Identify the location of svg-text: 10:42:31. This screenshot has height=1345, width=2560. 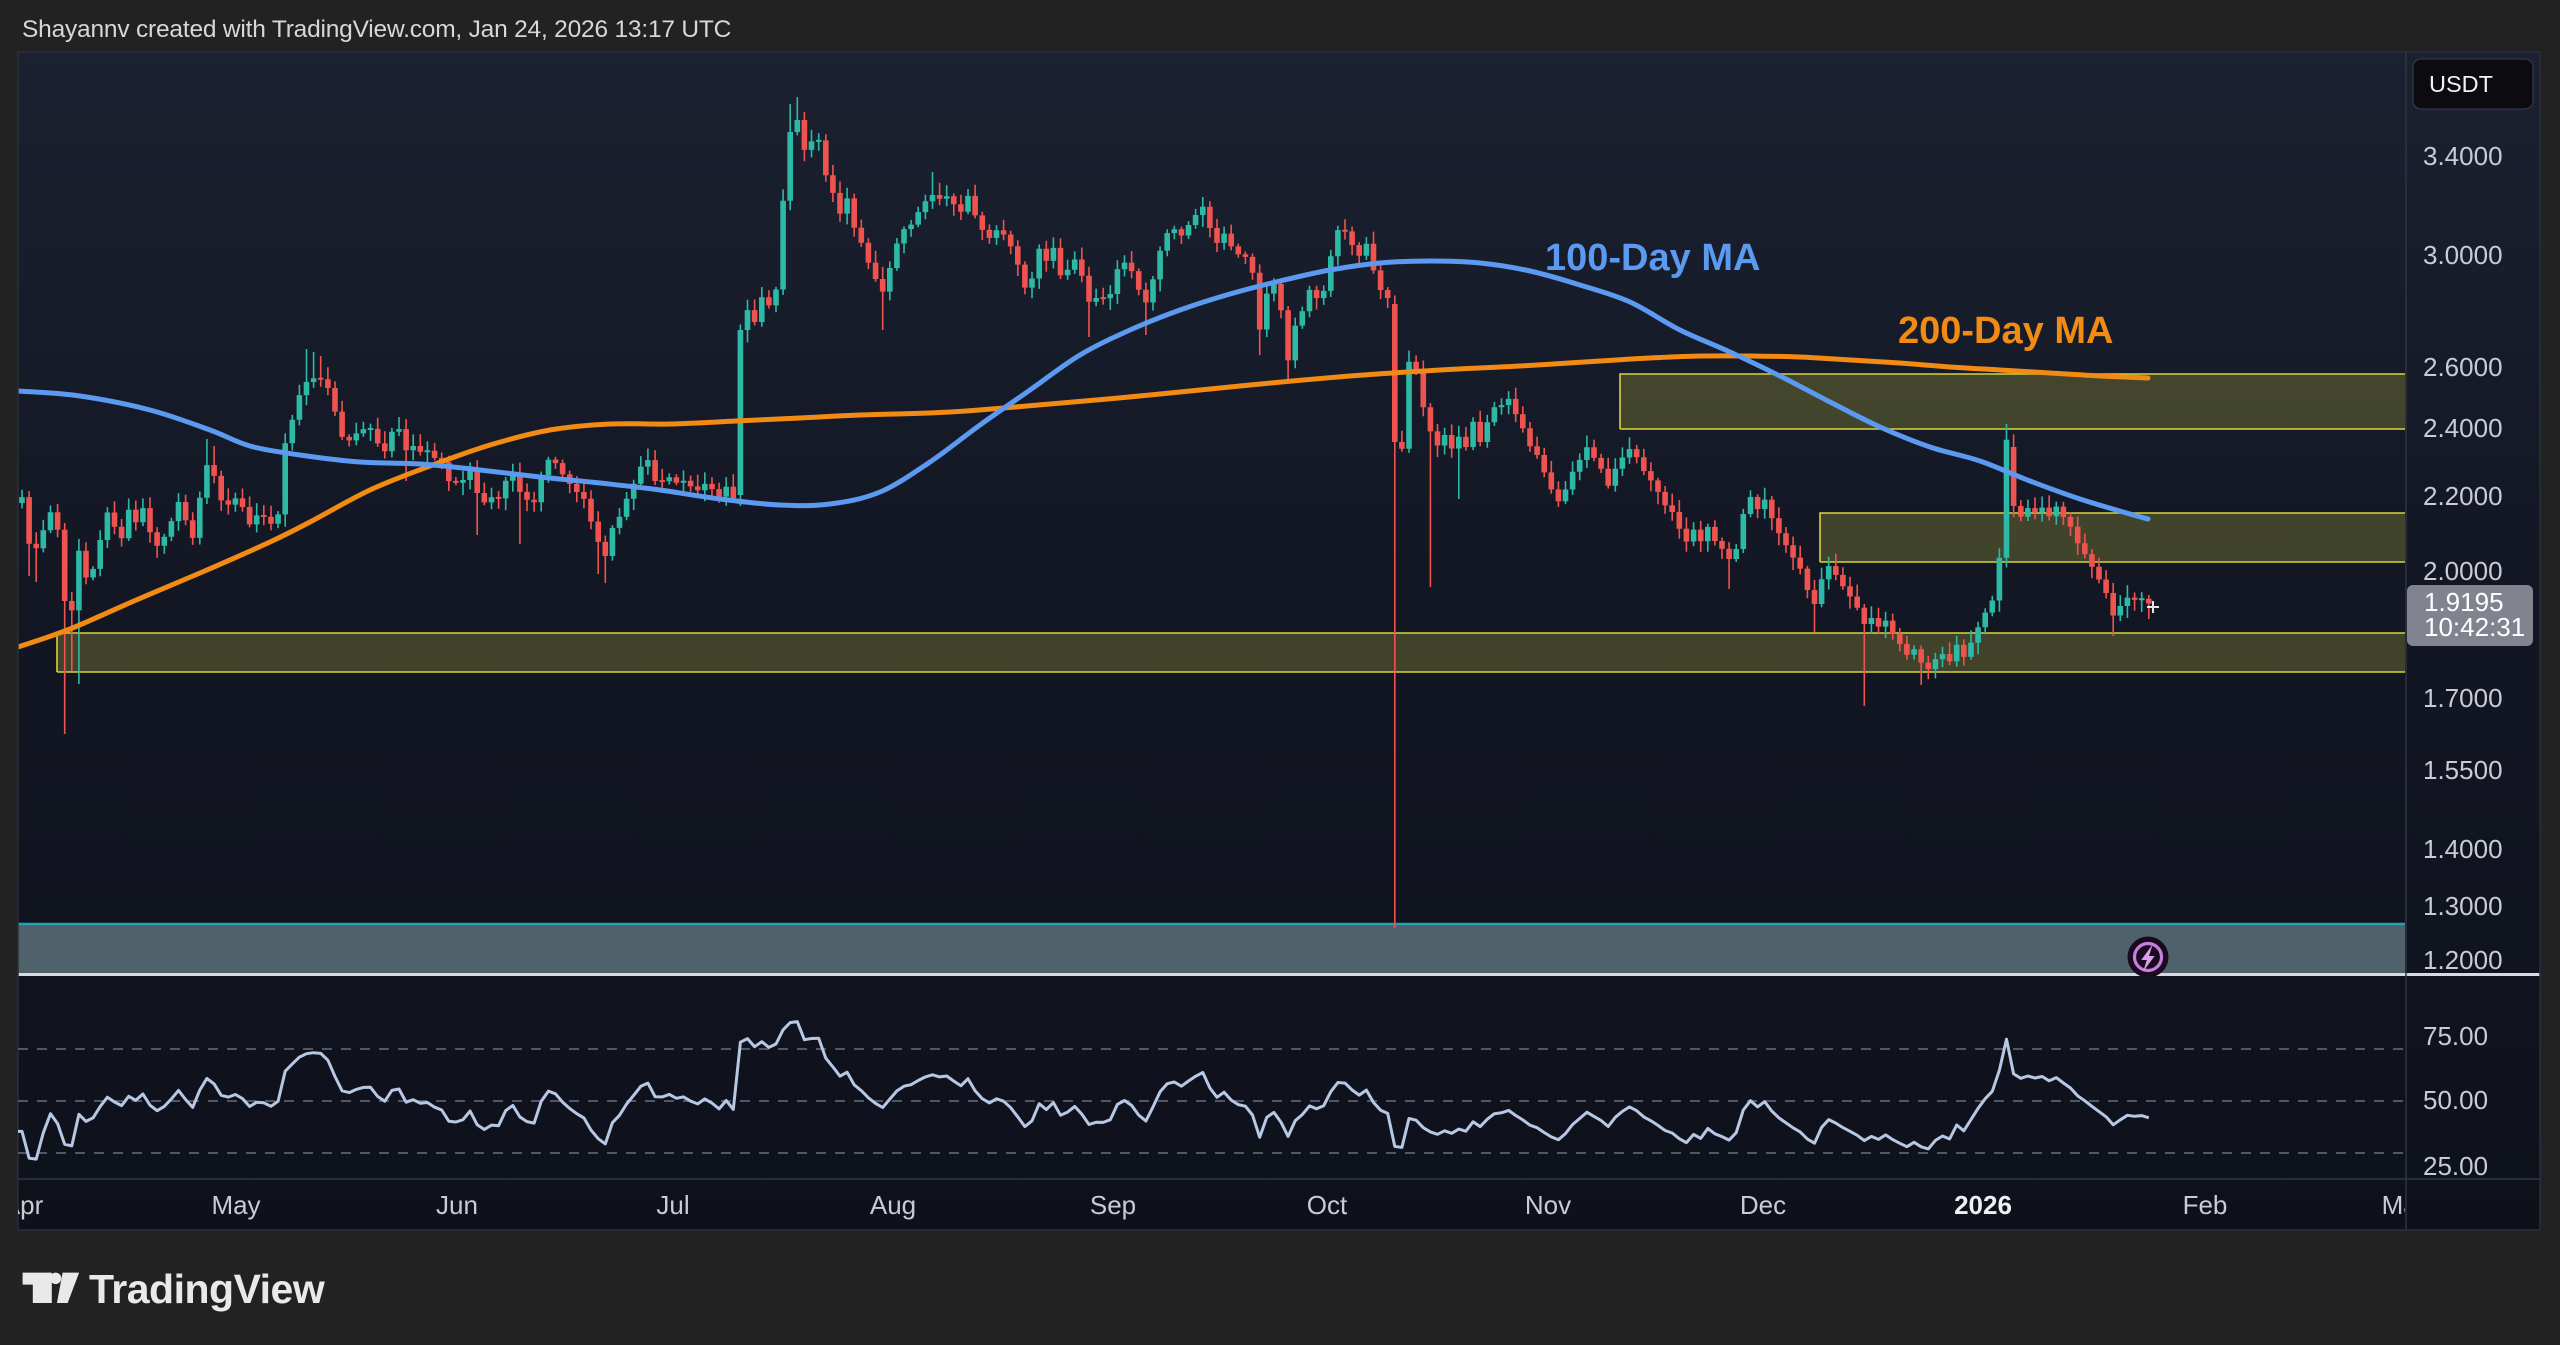
(2474, 627).